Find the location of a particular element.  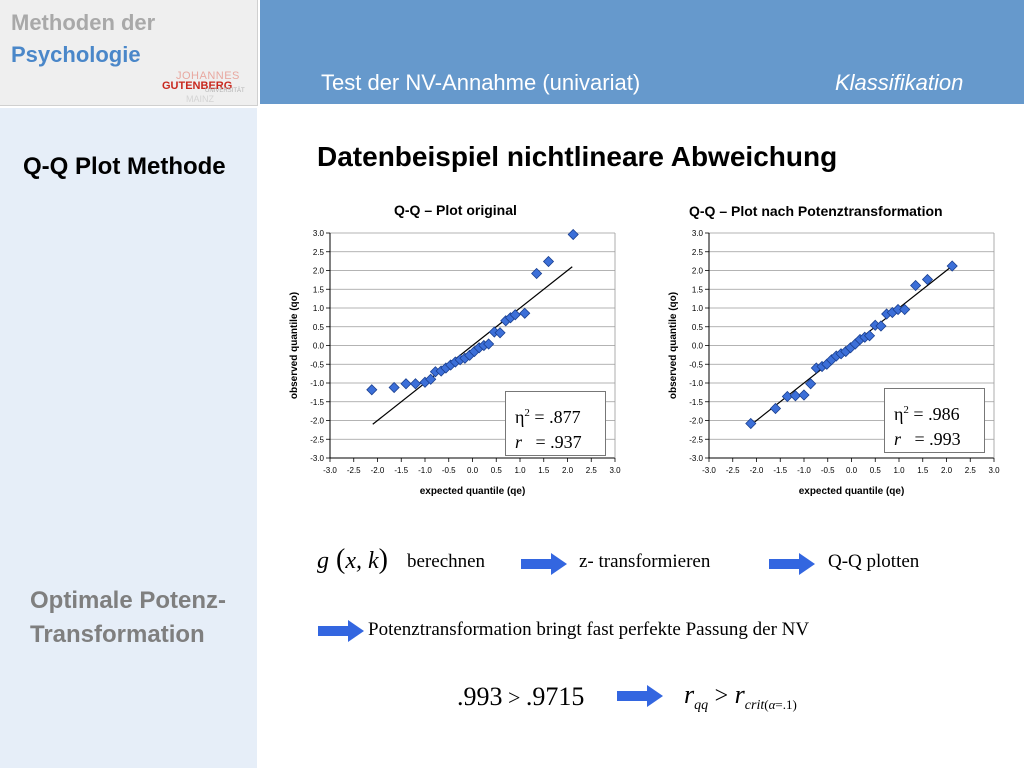

logo-line2: Psychologie is located at coordinates (76, 54).